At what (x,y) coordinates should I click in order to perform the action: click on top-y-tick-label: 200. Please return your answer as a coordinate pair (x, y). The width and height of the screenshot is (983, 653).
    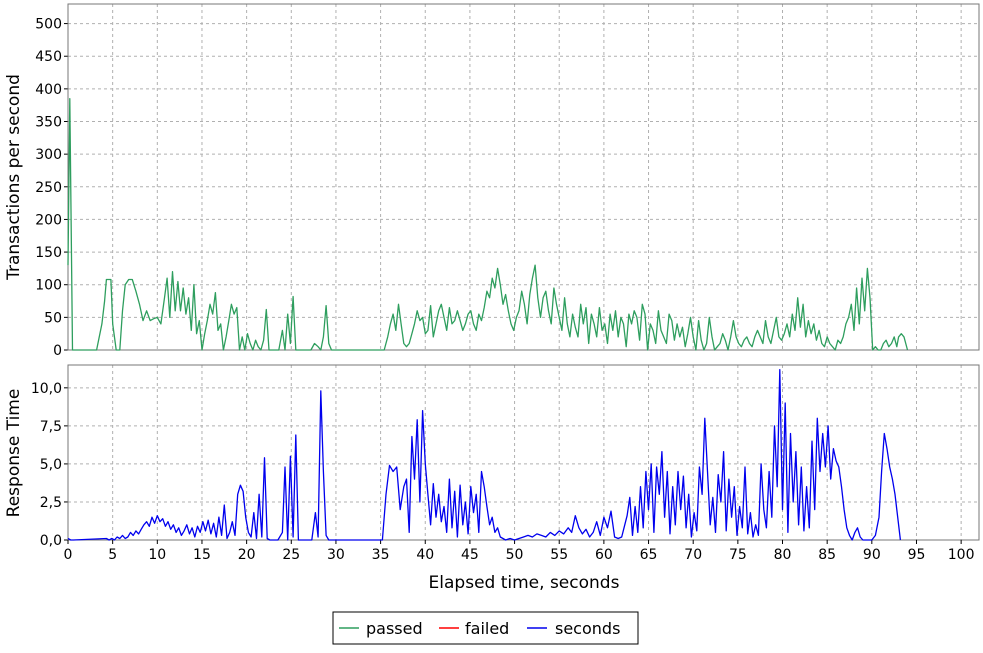
    Looking at the image, I should click on (48, 220).